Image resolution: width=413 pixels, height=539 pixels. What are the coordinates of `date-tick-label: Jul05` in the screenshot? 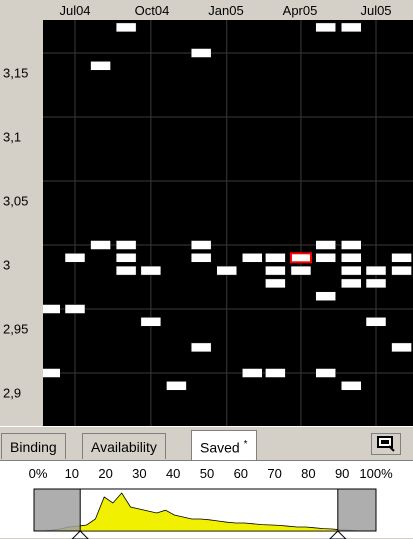 It's located at (376, 10).